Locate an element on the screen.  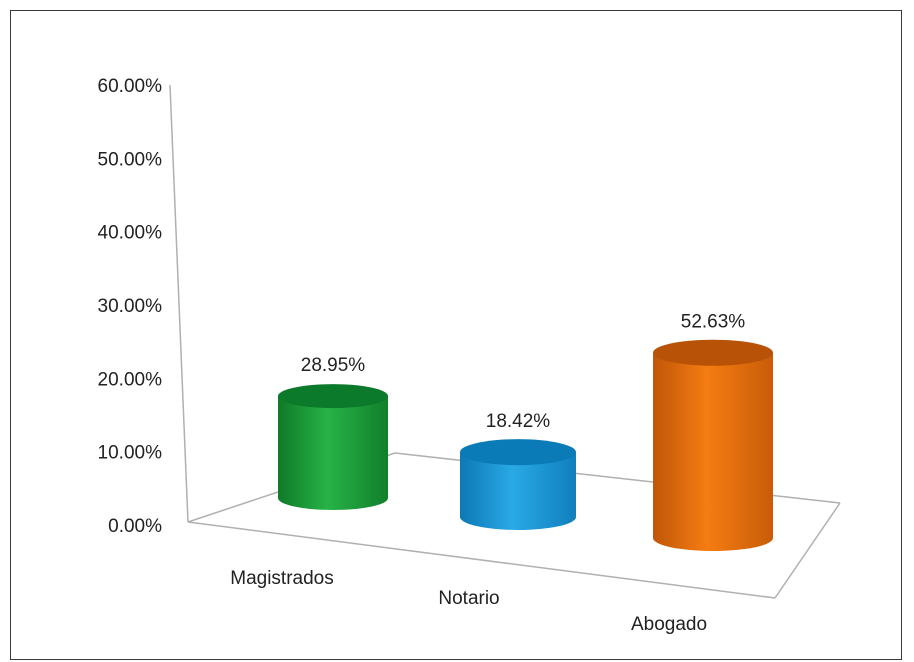
category-label: Abogado is located at coordinates (669, 624).